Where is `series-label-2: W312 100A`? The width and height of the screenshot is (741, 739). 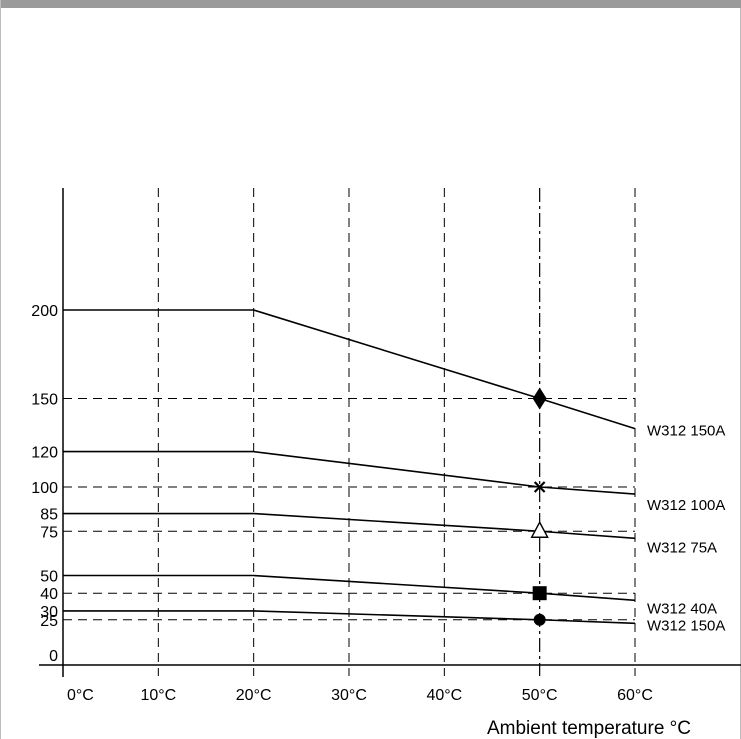 series-label-2: W312 100A is located at coordinates (686, 505).